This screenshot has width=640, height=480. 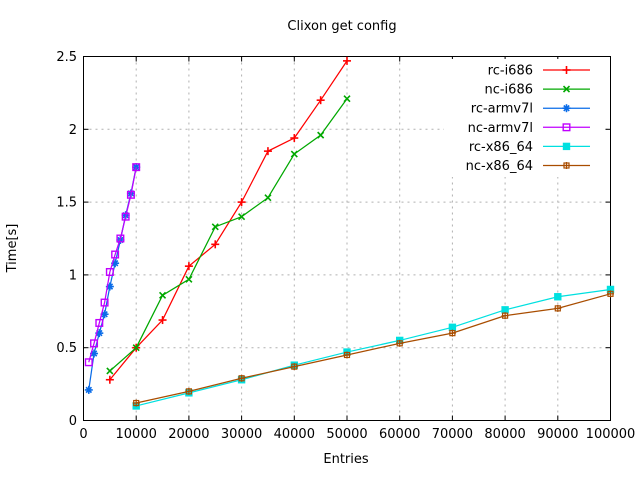 What do you see at coordinates (501, 147) in the screenshot?
I see `legend-label-rc-x86_64: rc-x86_64` at bounding box center [501, 147].